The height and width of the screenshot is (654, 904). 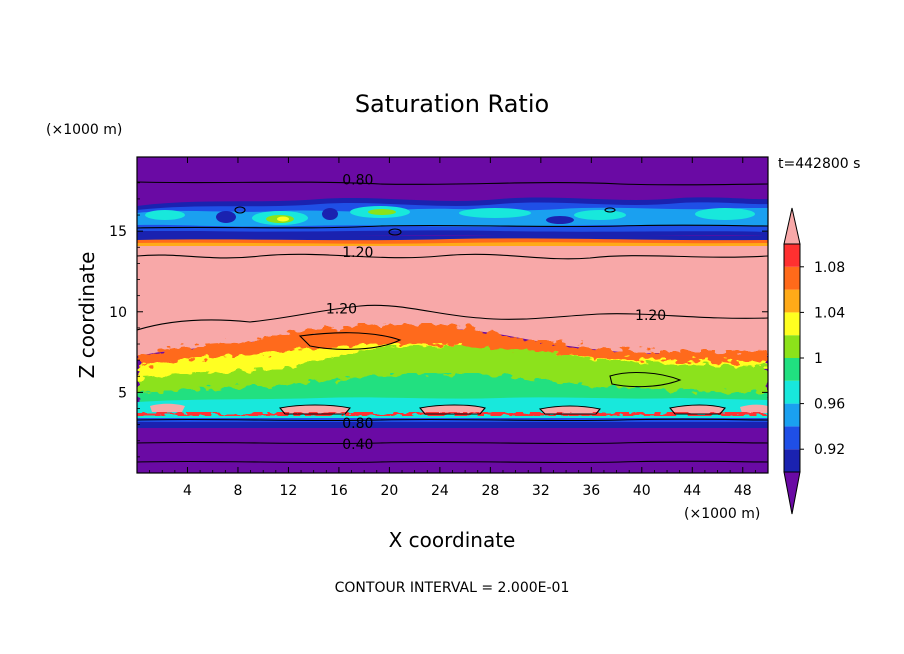 What do you see at coordinates (187, 491) in the screenshot?
I see `x-tick-label: 4` at bounding box center [187, 491].